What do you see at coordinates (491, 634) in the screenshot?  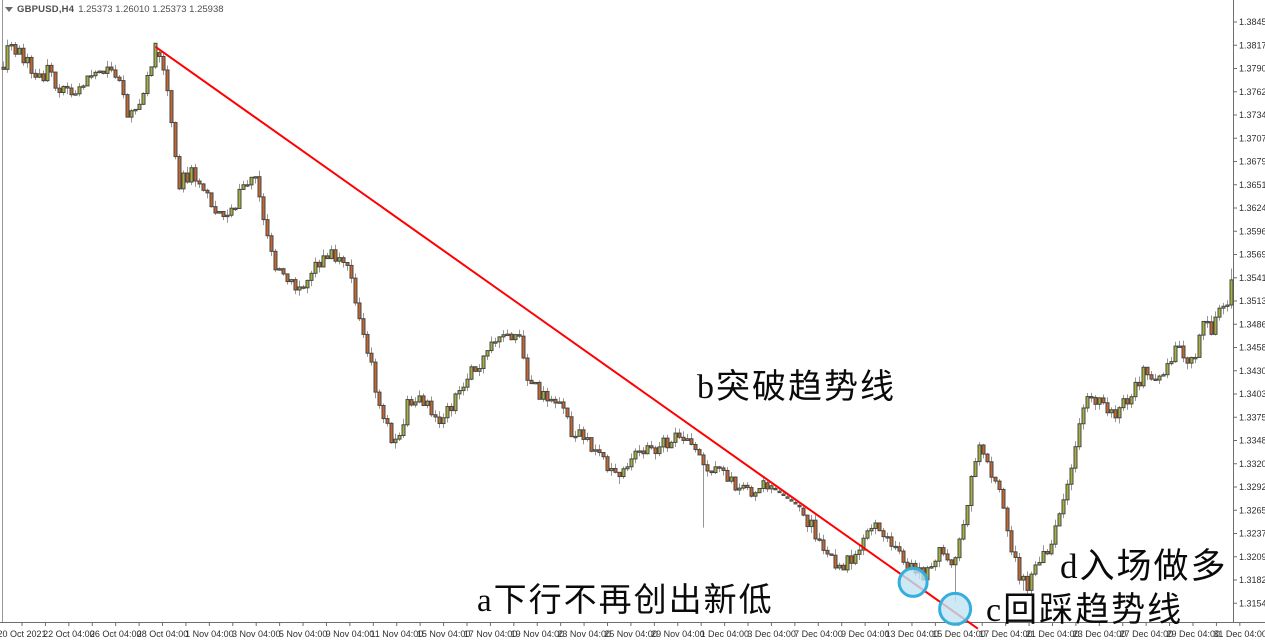 I see `x-axis-date-label: 17 Nov 04:00` at bounding box center [491, 634].